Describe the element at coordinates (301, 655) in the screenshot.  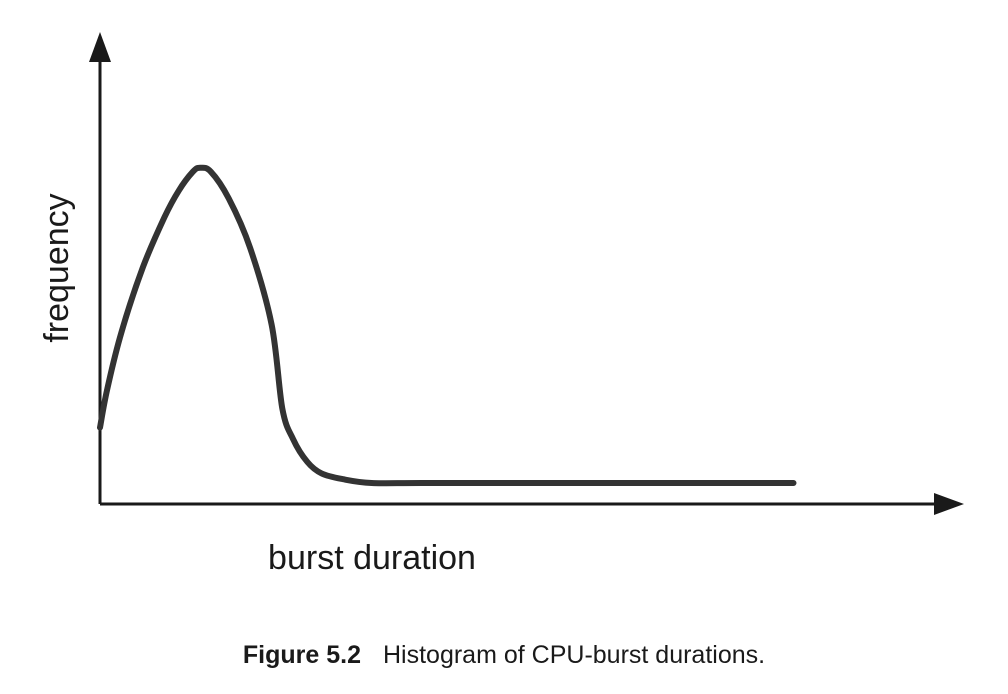
I see `figure-number: Figure 5.2` at that location.